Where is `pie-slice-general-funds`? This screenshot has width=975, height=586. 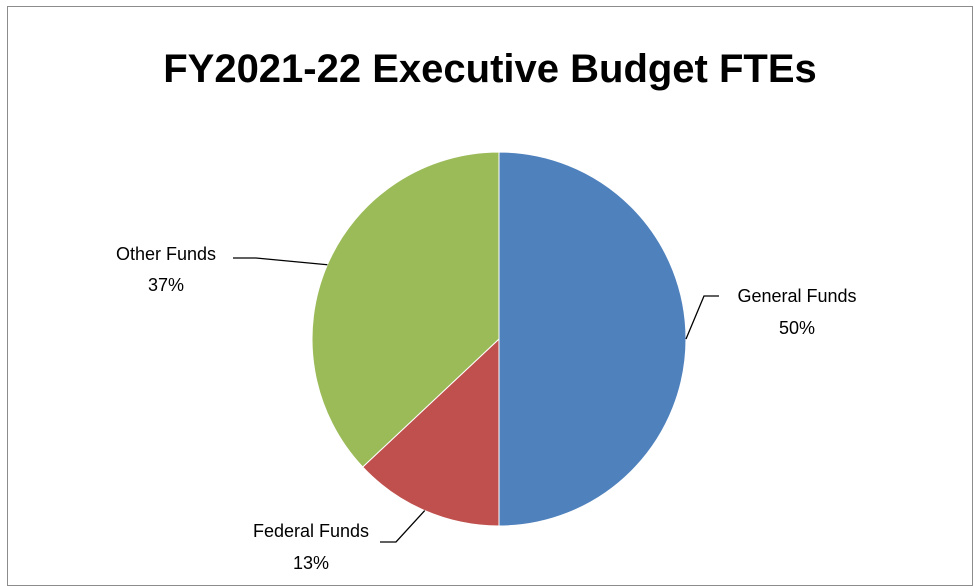 pie-slice-general-funds is located at coordinates (592, 339).